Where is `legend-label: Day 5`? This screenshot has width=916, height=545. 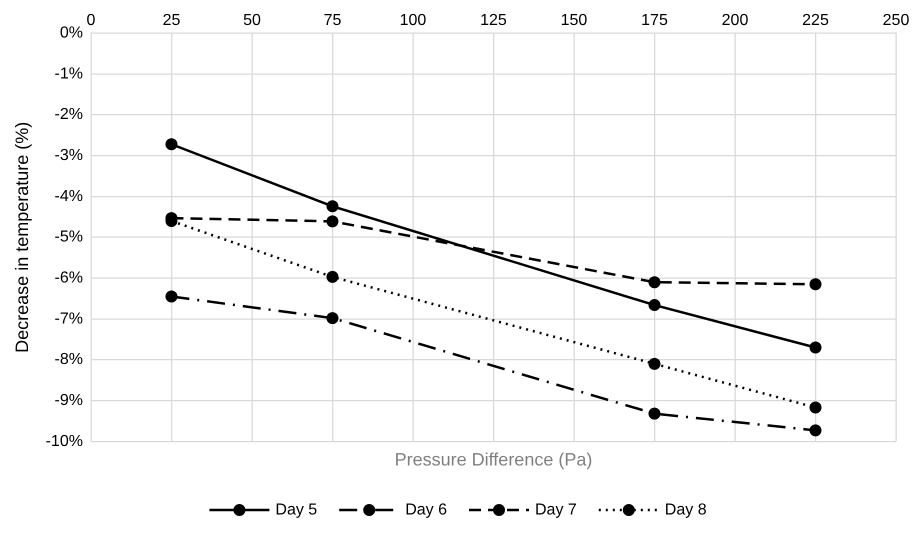
legend-label: Day 5 is located at coordinates (296, 509).